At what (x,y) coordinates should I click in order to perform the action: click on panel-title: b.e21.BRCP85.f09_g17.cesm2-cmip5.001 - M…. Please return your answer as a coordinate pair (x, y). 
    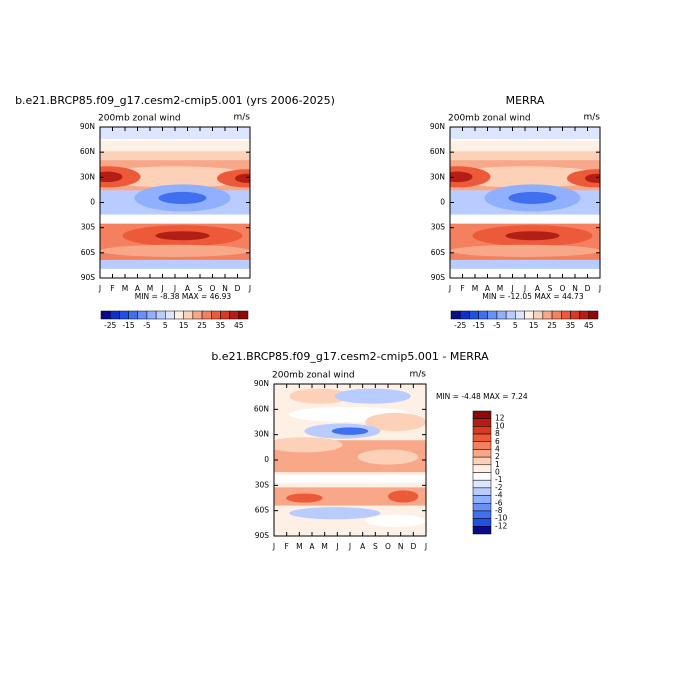
    Looking at the image, I should click on (350, 356).